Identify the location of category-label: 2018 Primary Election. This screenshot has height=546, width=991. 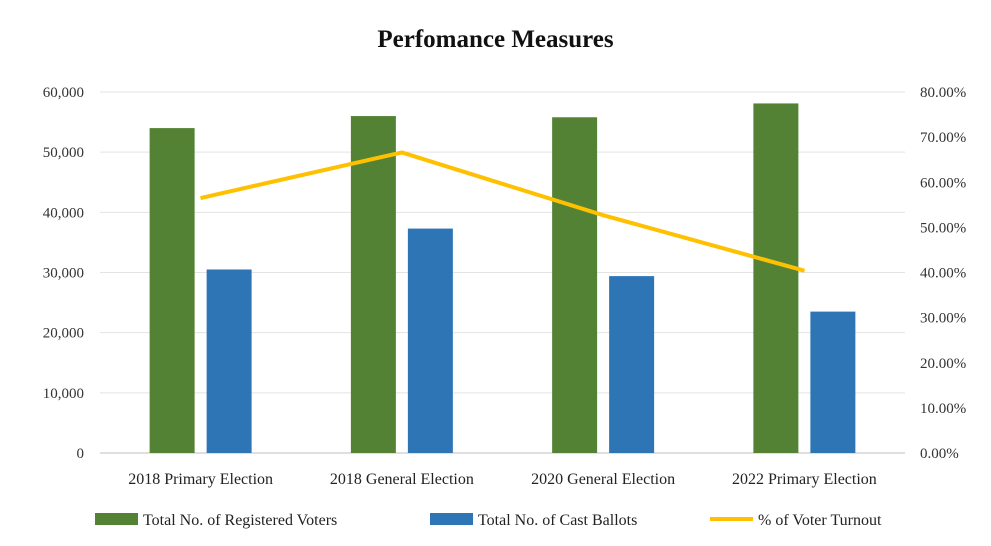
(200, 479).